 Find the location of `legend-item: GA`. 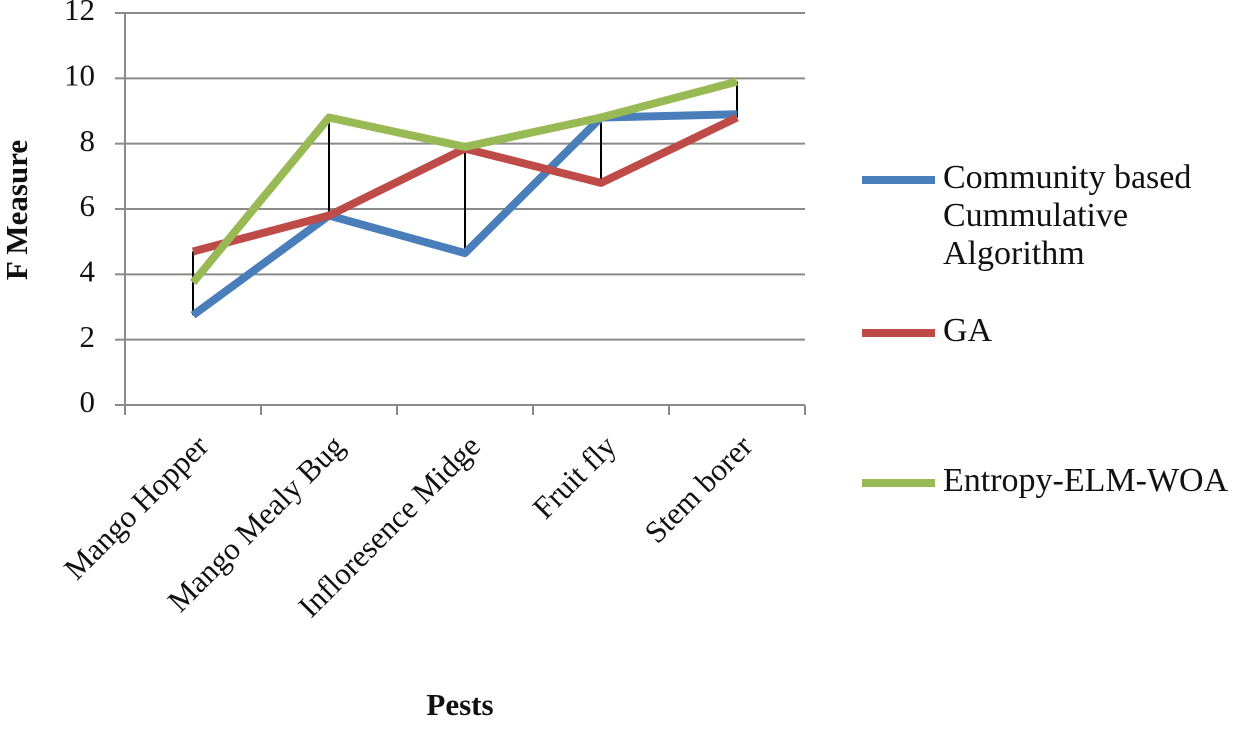

legend-item: GA is located at coordinates (968, 330).